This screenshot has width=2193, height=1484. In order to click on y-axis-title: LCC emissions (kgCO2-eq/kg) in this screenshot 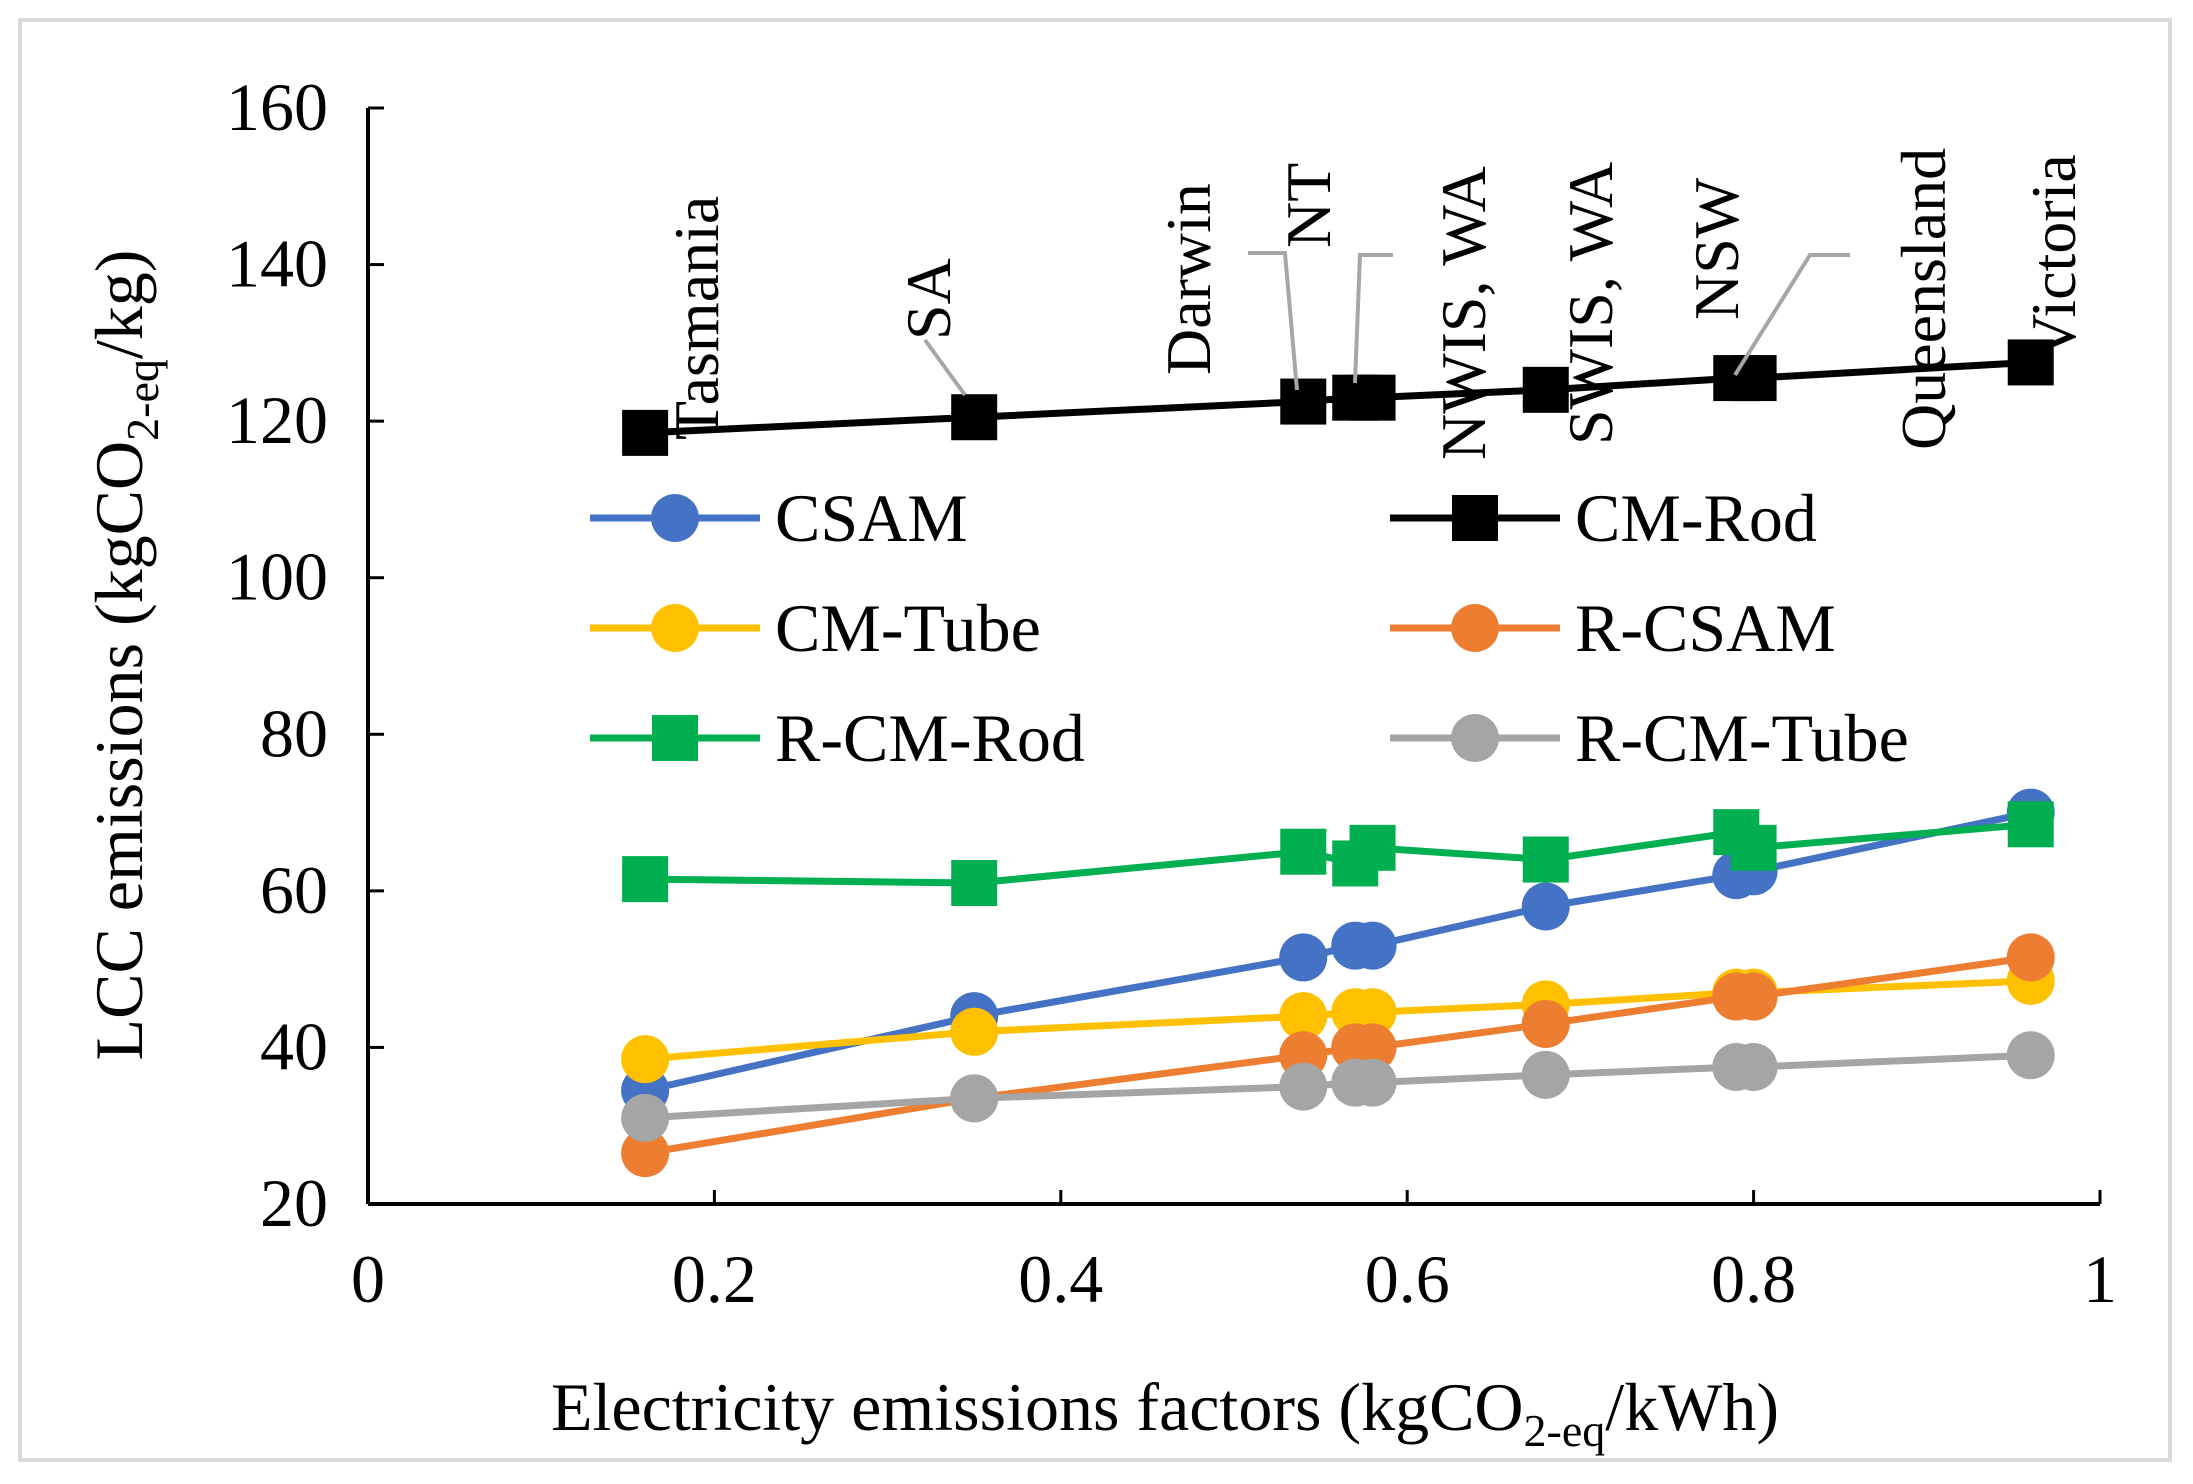, I will do `click(124, 655)`.